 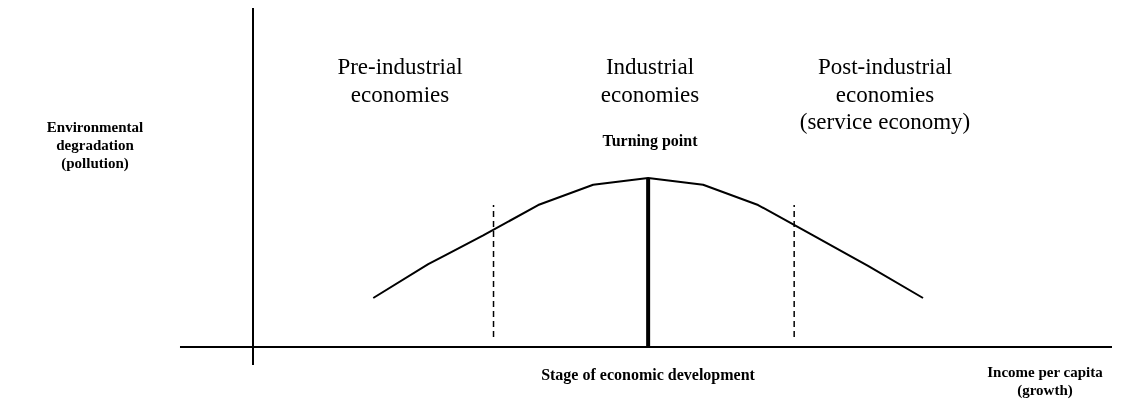 What do you see at coordinates (400, 80) in the screenshot?
I see `text: Pre-industrial economies` at bounding box center [400, 80].